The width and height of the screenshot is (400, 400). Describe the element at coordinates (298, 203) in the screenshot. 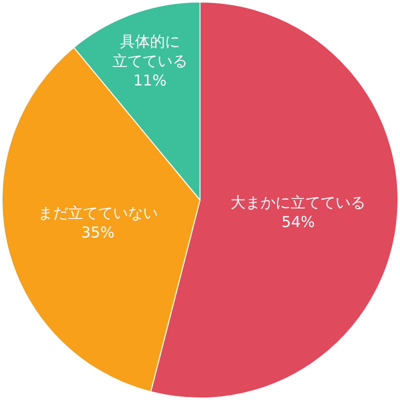

I see `slice-label: 大まかに立てている` at that location.